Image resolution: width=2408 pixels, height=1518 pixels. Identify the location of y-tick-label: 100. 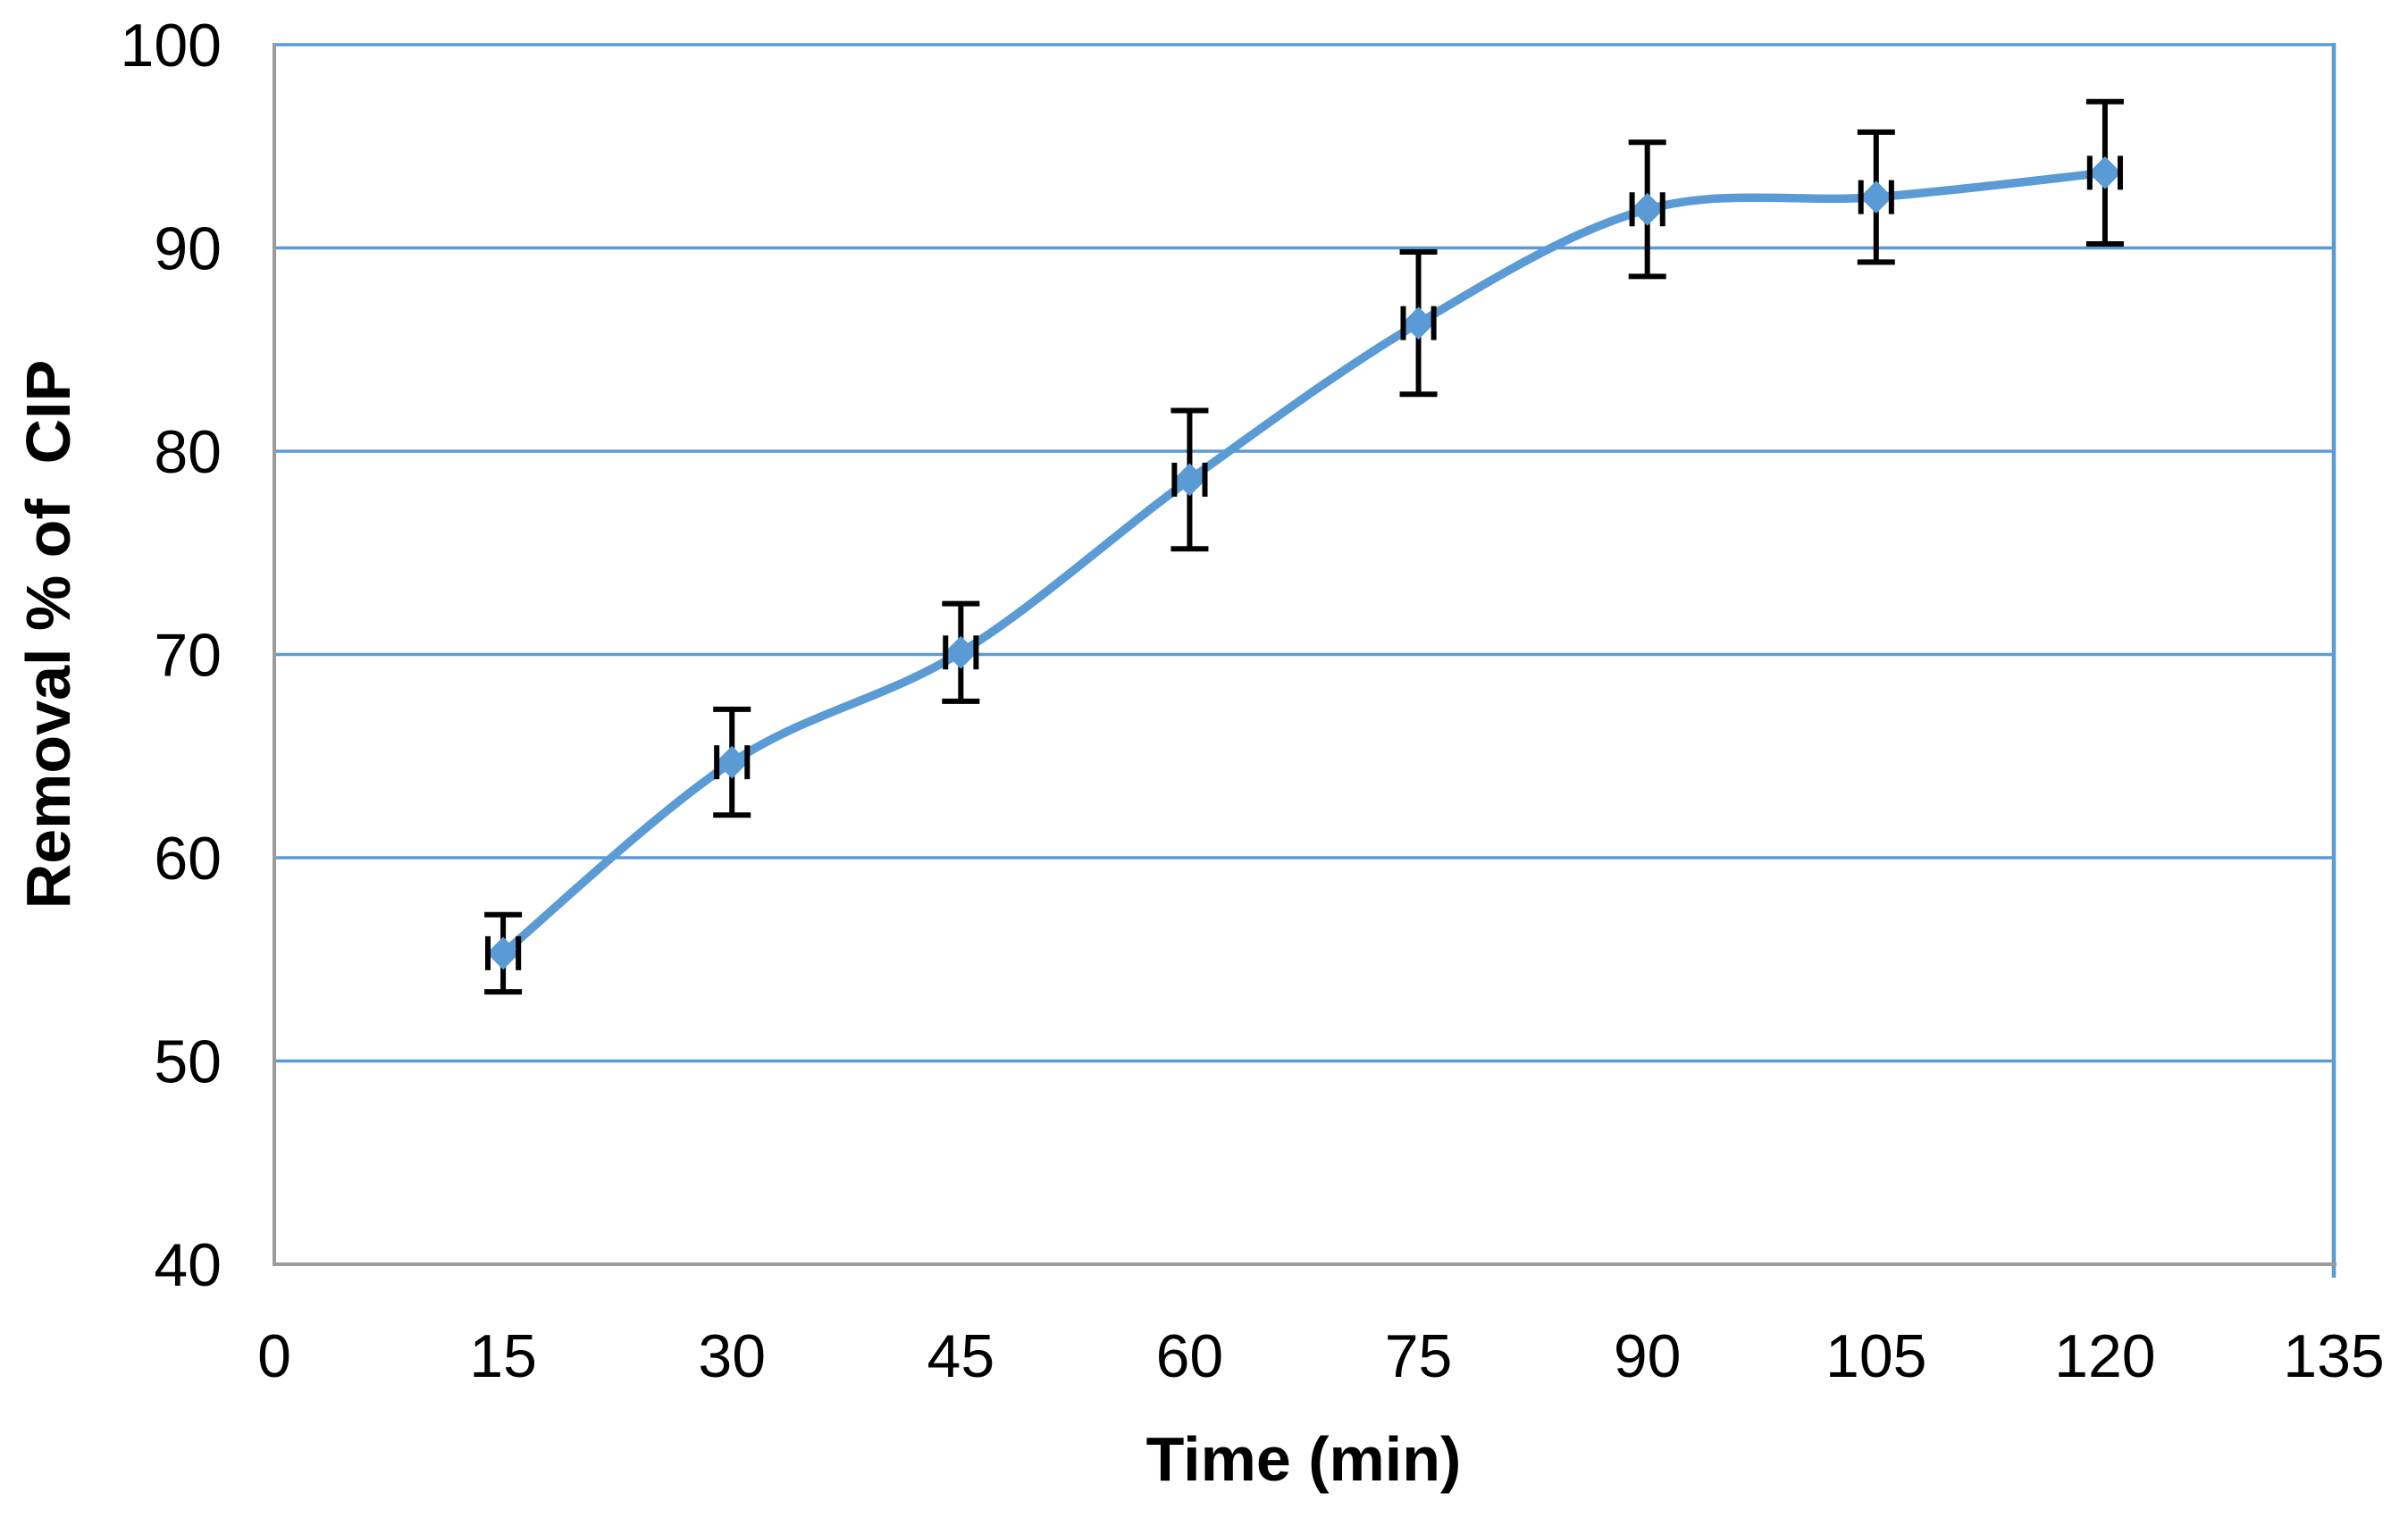
(171, 46).